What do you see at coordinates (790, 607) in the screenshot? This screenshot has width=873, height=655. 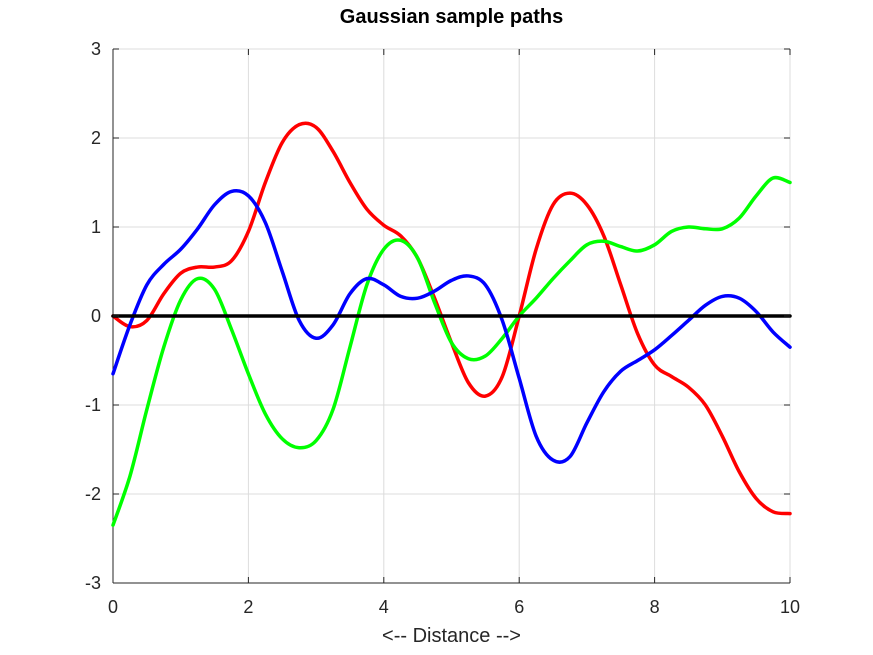 I see `x-tick-label: 10` at bounding box center [790, 607].